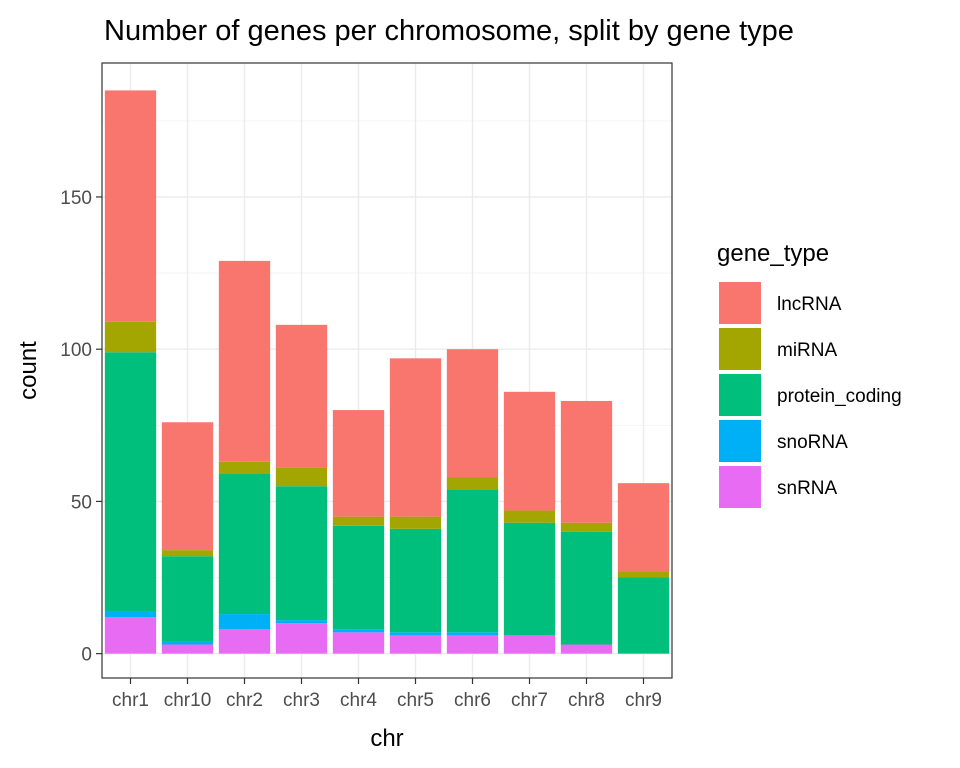 Image resolution: width=960 pixels, height=768 pixels. I want to click on bar-segment-lncrna-chr4, so click(358, 463).